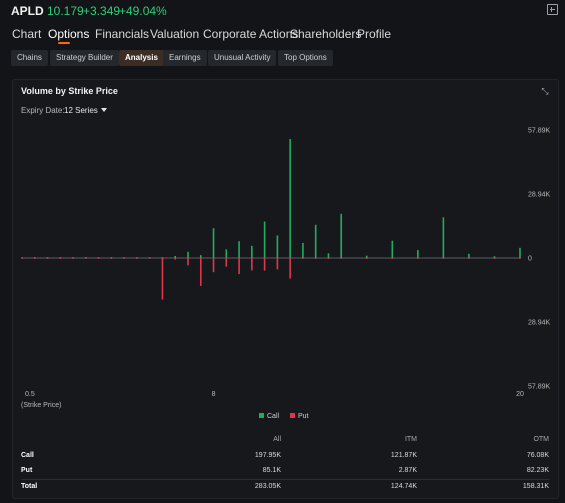 This screenshot has height=503, width=565. What do you see at coordinates (69, 91) in the screenshot?
I see `panel-title: Volume by Strike Price` at bounding box center [69, 91].